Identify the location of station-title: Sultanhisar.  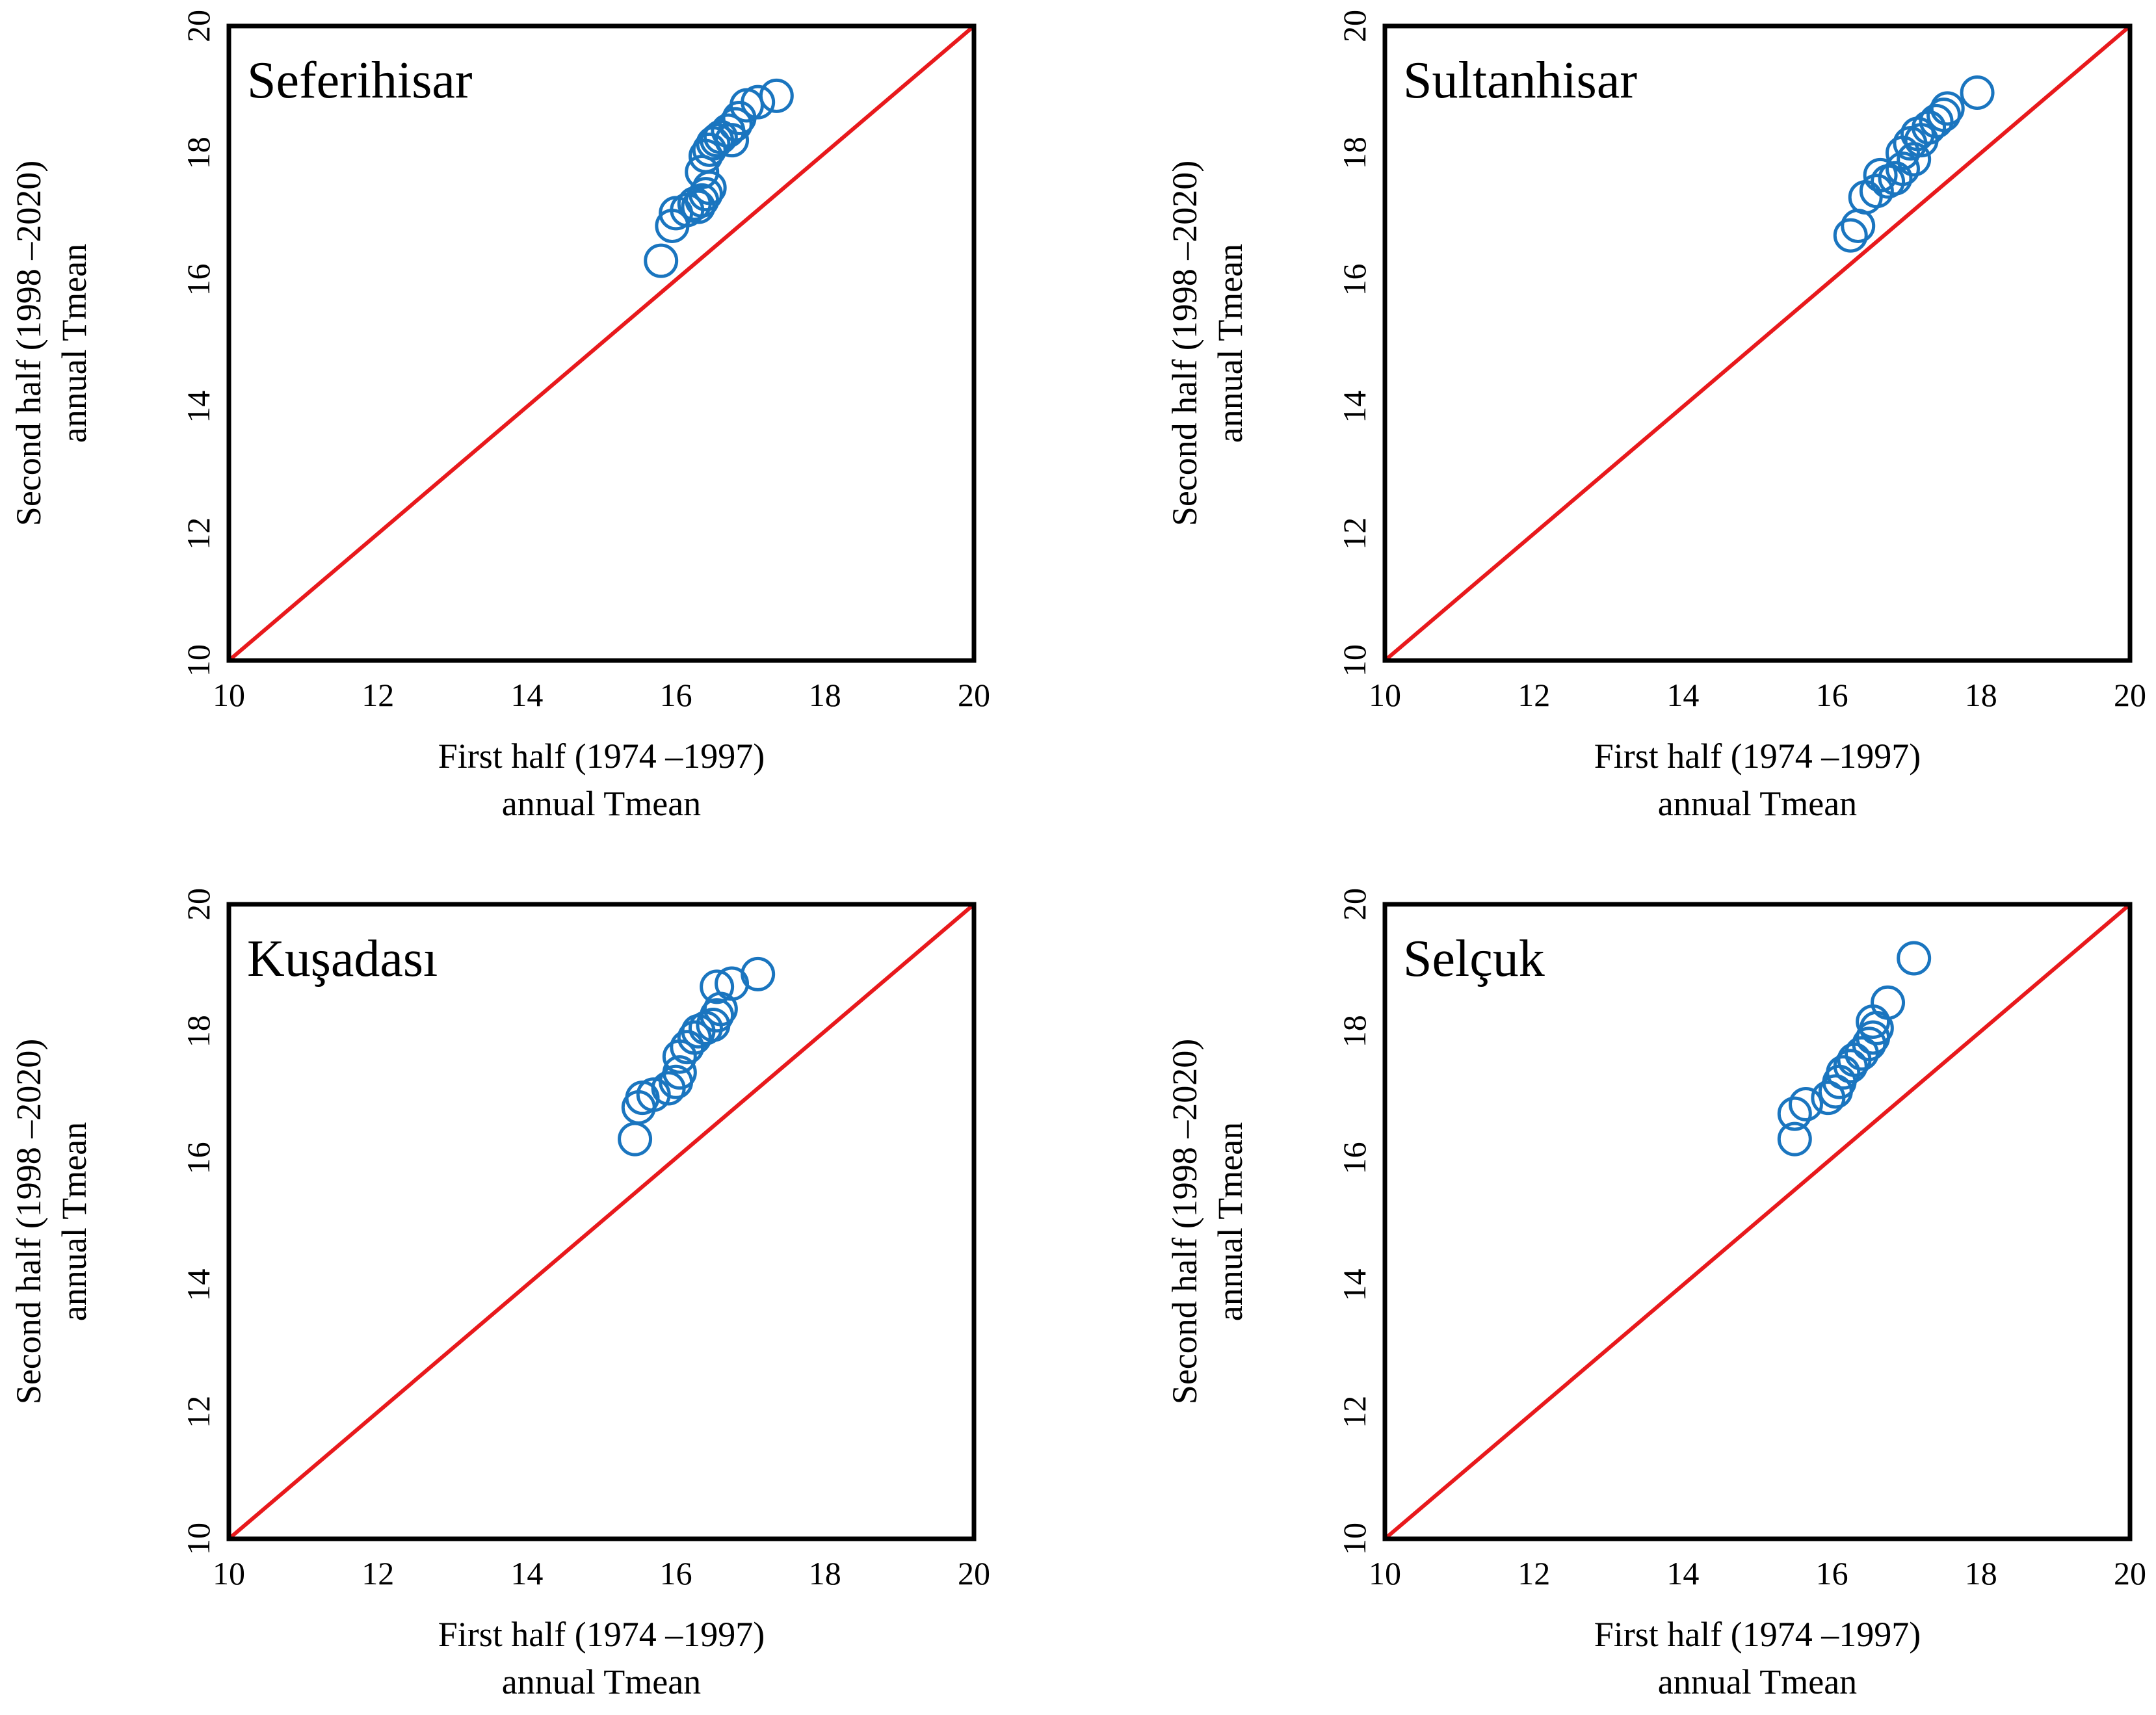
(1520, 80).